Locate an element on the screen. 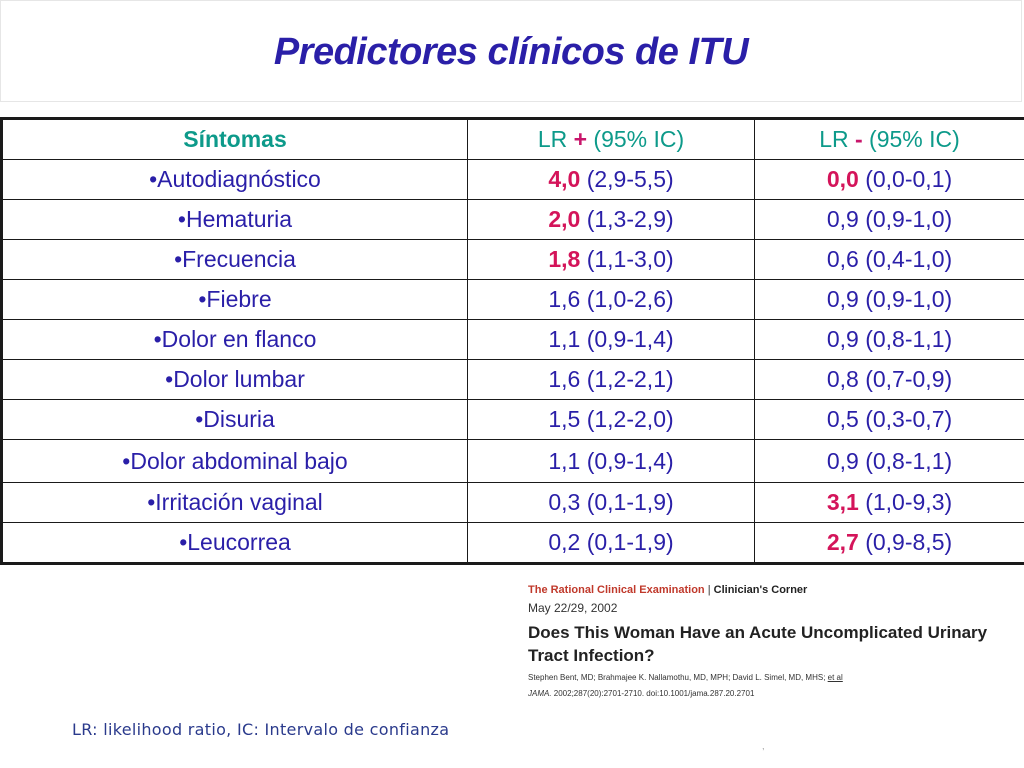  lr-positive-value: 4,0 is located at coordinates (564, 179).